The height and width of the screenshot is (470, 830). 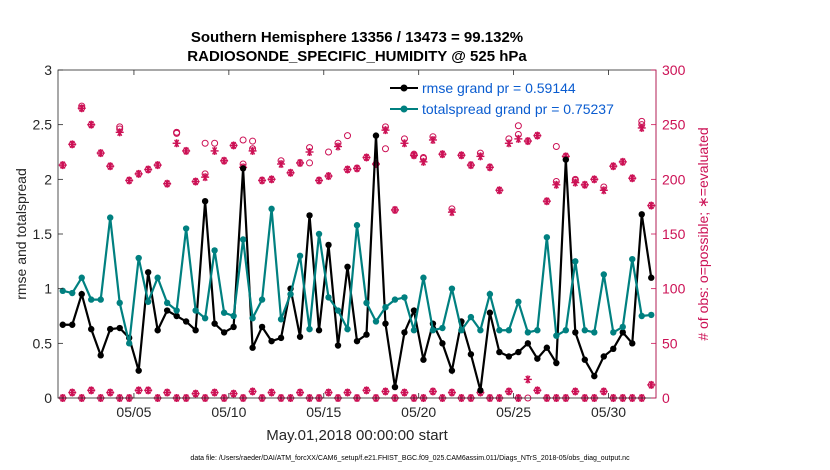 What do you see at coordinates (48, 179) in the screenshot?
I see `y-tick-label-left: 2` at bounding box center [48, 179].